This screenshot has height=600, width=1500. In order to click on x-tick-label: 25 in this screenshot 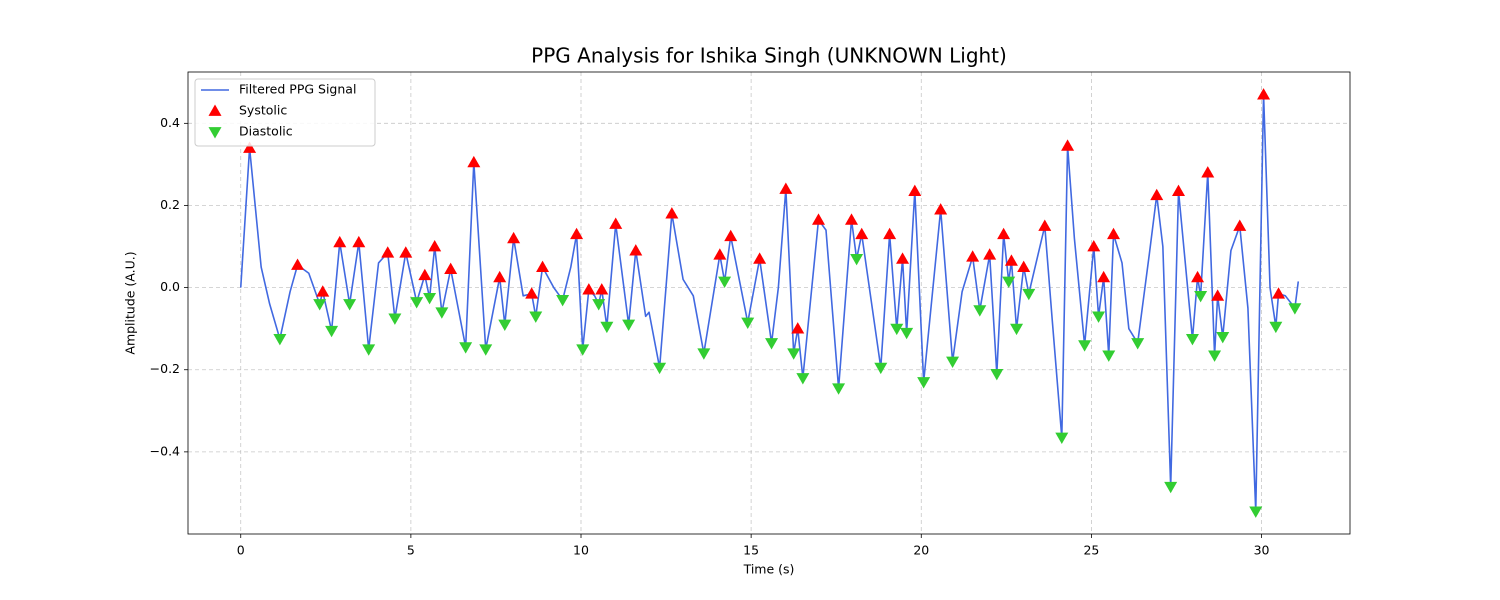, I will do `click(1091, 550)`.